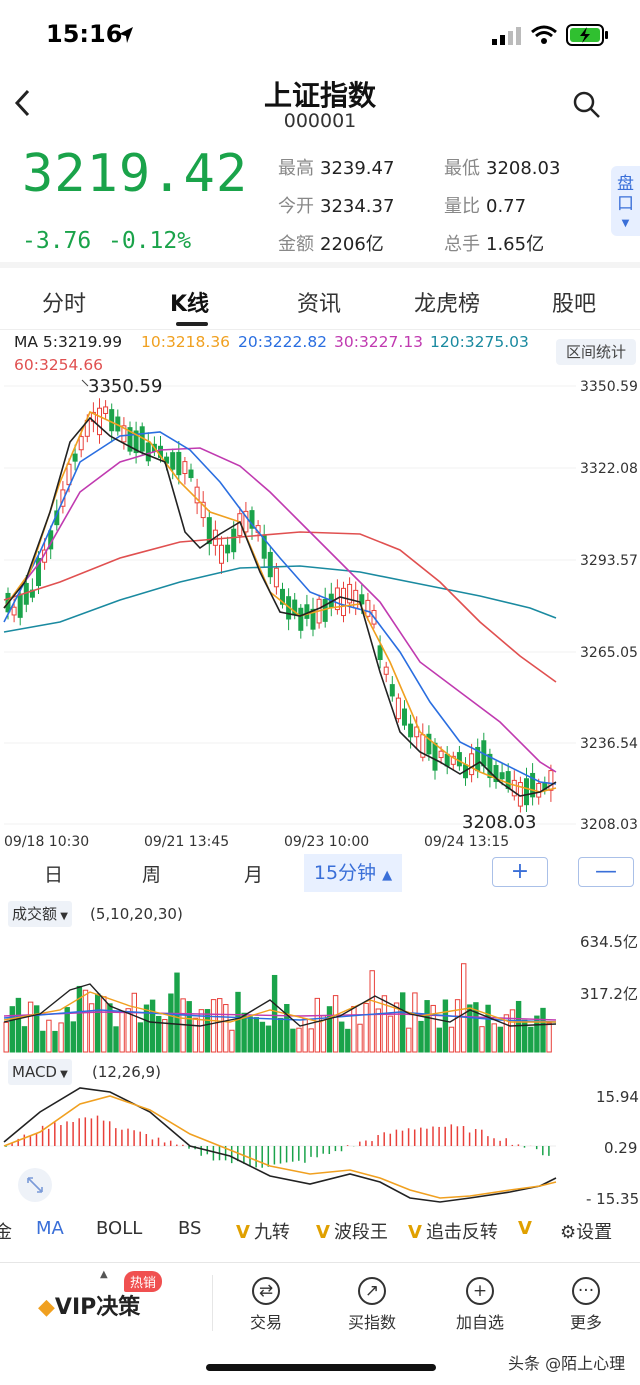  Describe the element at coordinates (319, 304) in the screenshot. I see `tab-news: 资讯` at that location.